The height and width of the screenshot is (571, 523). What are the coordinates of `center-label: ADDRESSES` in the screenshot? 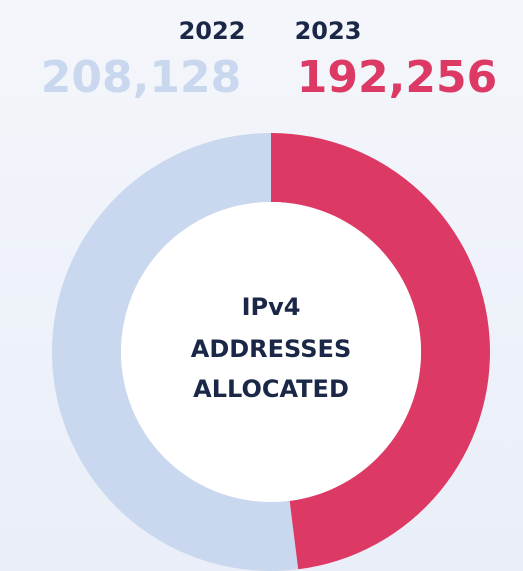 It's located at (271, 349).